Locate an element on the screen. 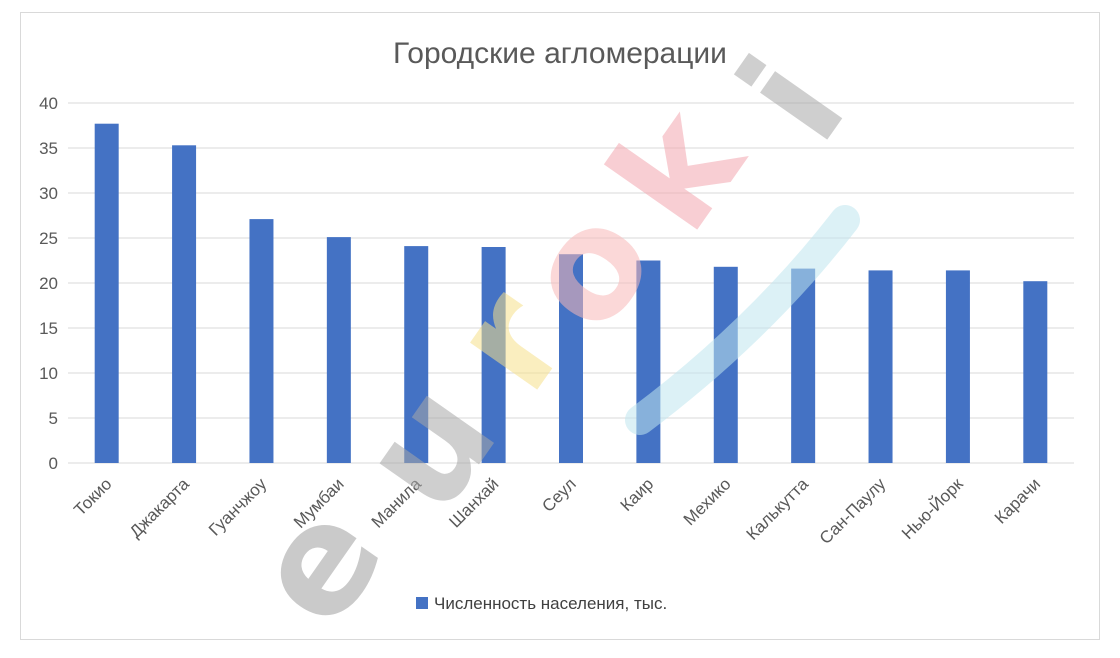 The image size is (1120, 658). legend: Численность населения, тыс. is located at coordinates (541, 603).